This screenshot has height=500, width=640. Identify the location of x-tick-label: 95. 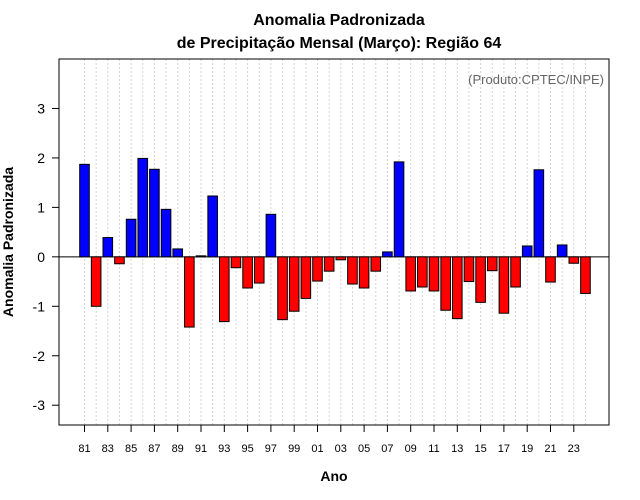
(247, 449).